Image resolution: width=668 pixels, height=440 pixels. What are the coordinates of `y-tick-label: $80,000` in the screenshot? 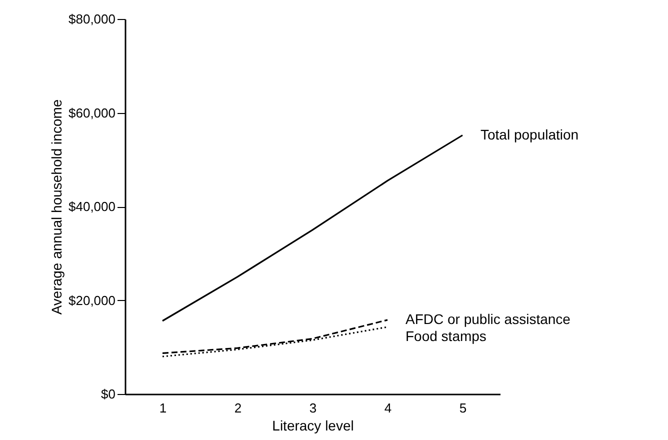 It's located at (92, 19).